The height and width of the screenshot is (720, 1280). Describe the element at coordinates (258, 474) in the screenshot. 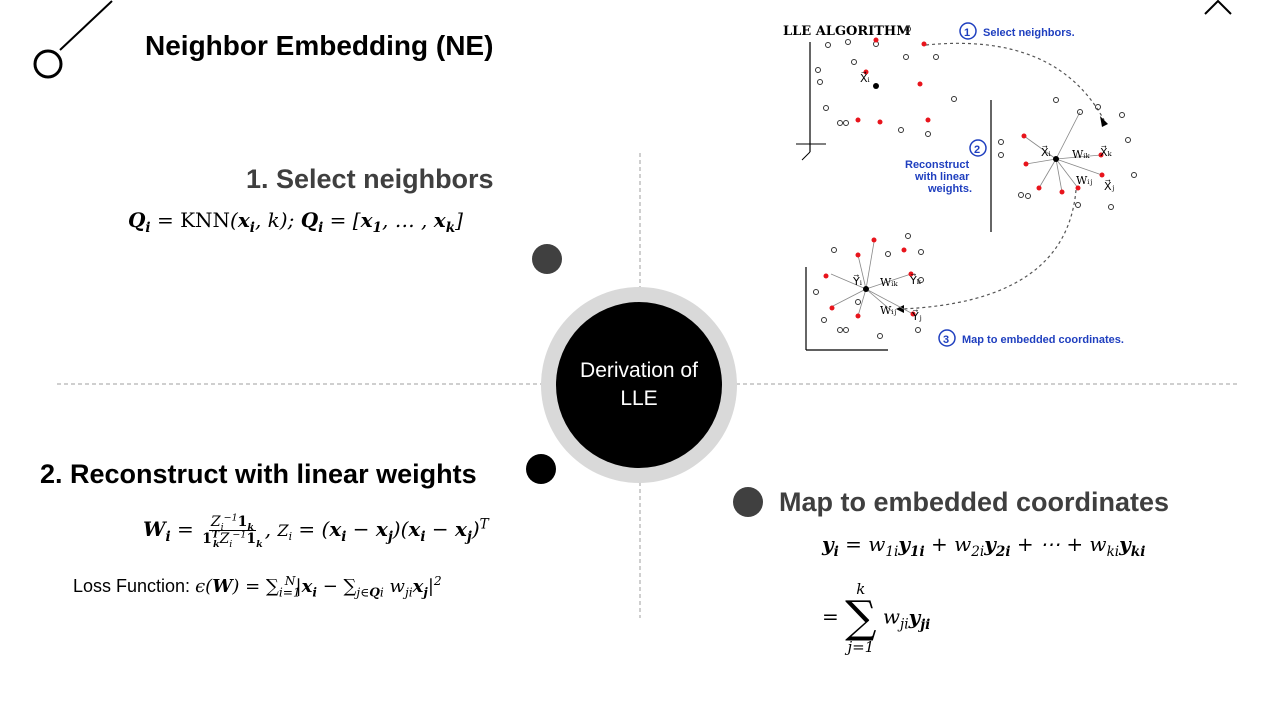

I see `step2-heading: 2. Reconstruct with linear weights` at that location.